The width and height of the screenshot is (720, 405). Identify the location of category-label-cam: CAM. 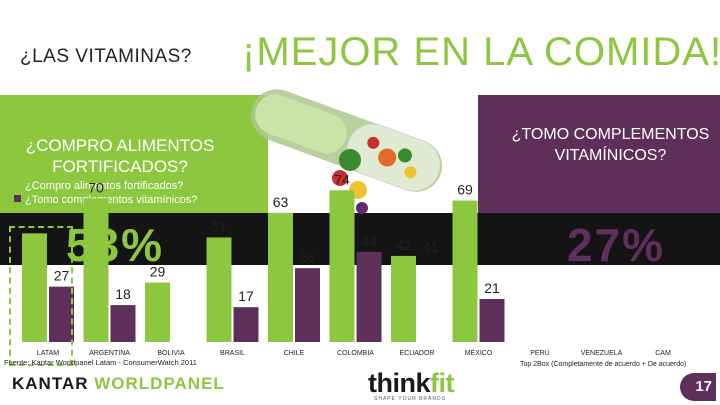
(663, 353).